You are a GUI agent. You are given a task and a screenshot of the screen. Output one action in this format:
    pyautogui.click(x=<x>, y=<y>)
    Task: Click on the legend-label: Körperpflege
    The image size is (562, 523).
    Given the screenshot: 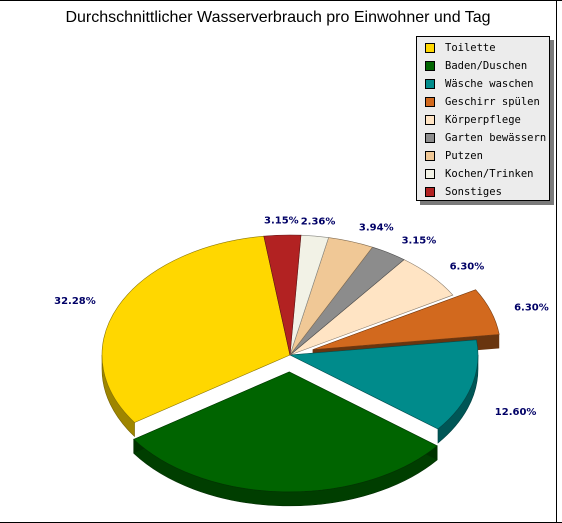 What is the action you would take?
    pyautogui.click(x=483, y=120)
    